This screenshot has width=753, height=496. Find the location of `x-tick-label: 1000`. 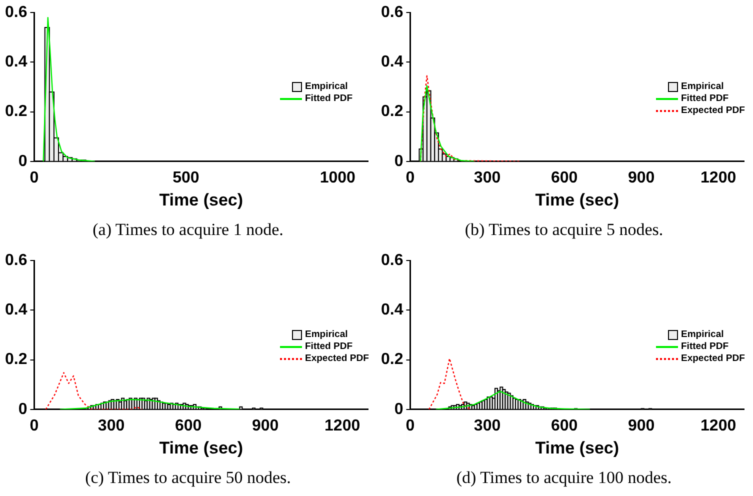

x-tick-label: 1000 is located at coordinates (338, 177).